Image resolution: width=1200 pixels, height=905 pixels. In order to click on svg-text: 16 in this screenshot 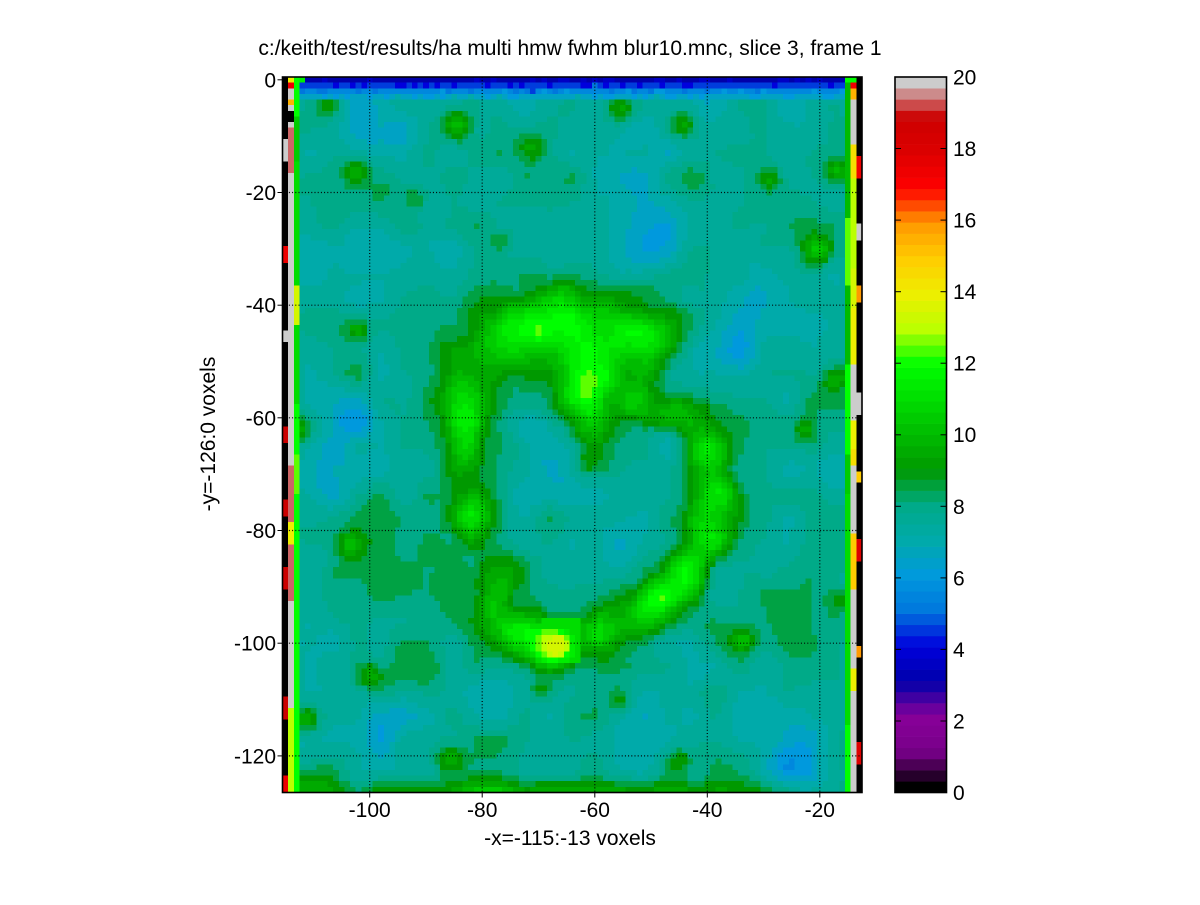, I will do `click(964, 221)`.